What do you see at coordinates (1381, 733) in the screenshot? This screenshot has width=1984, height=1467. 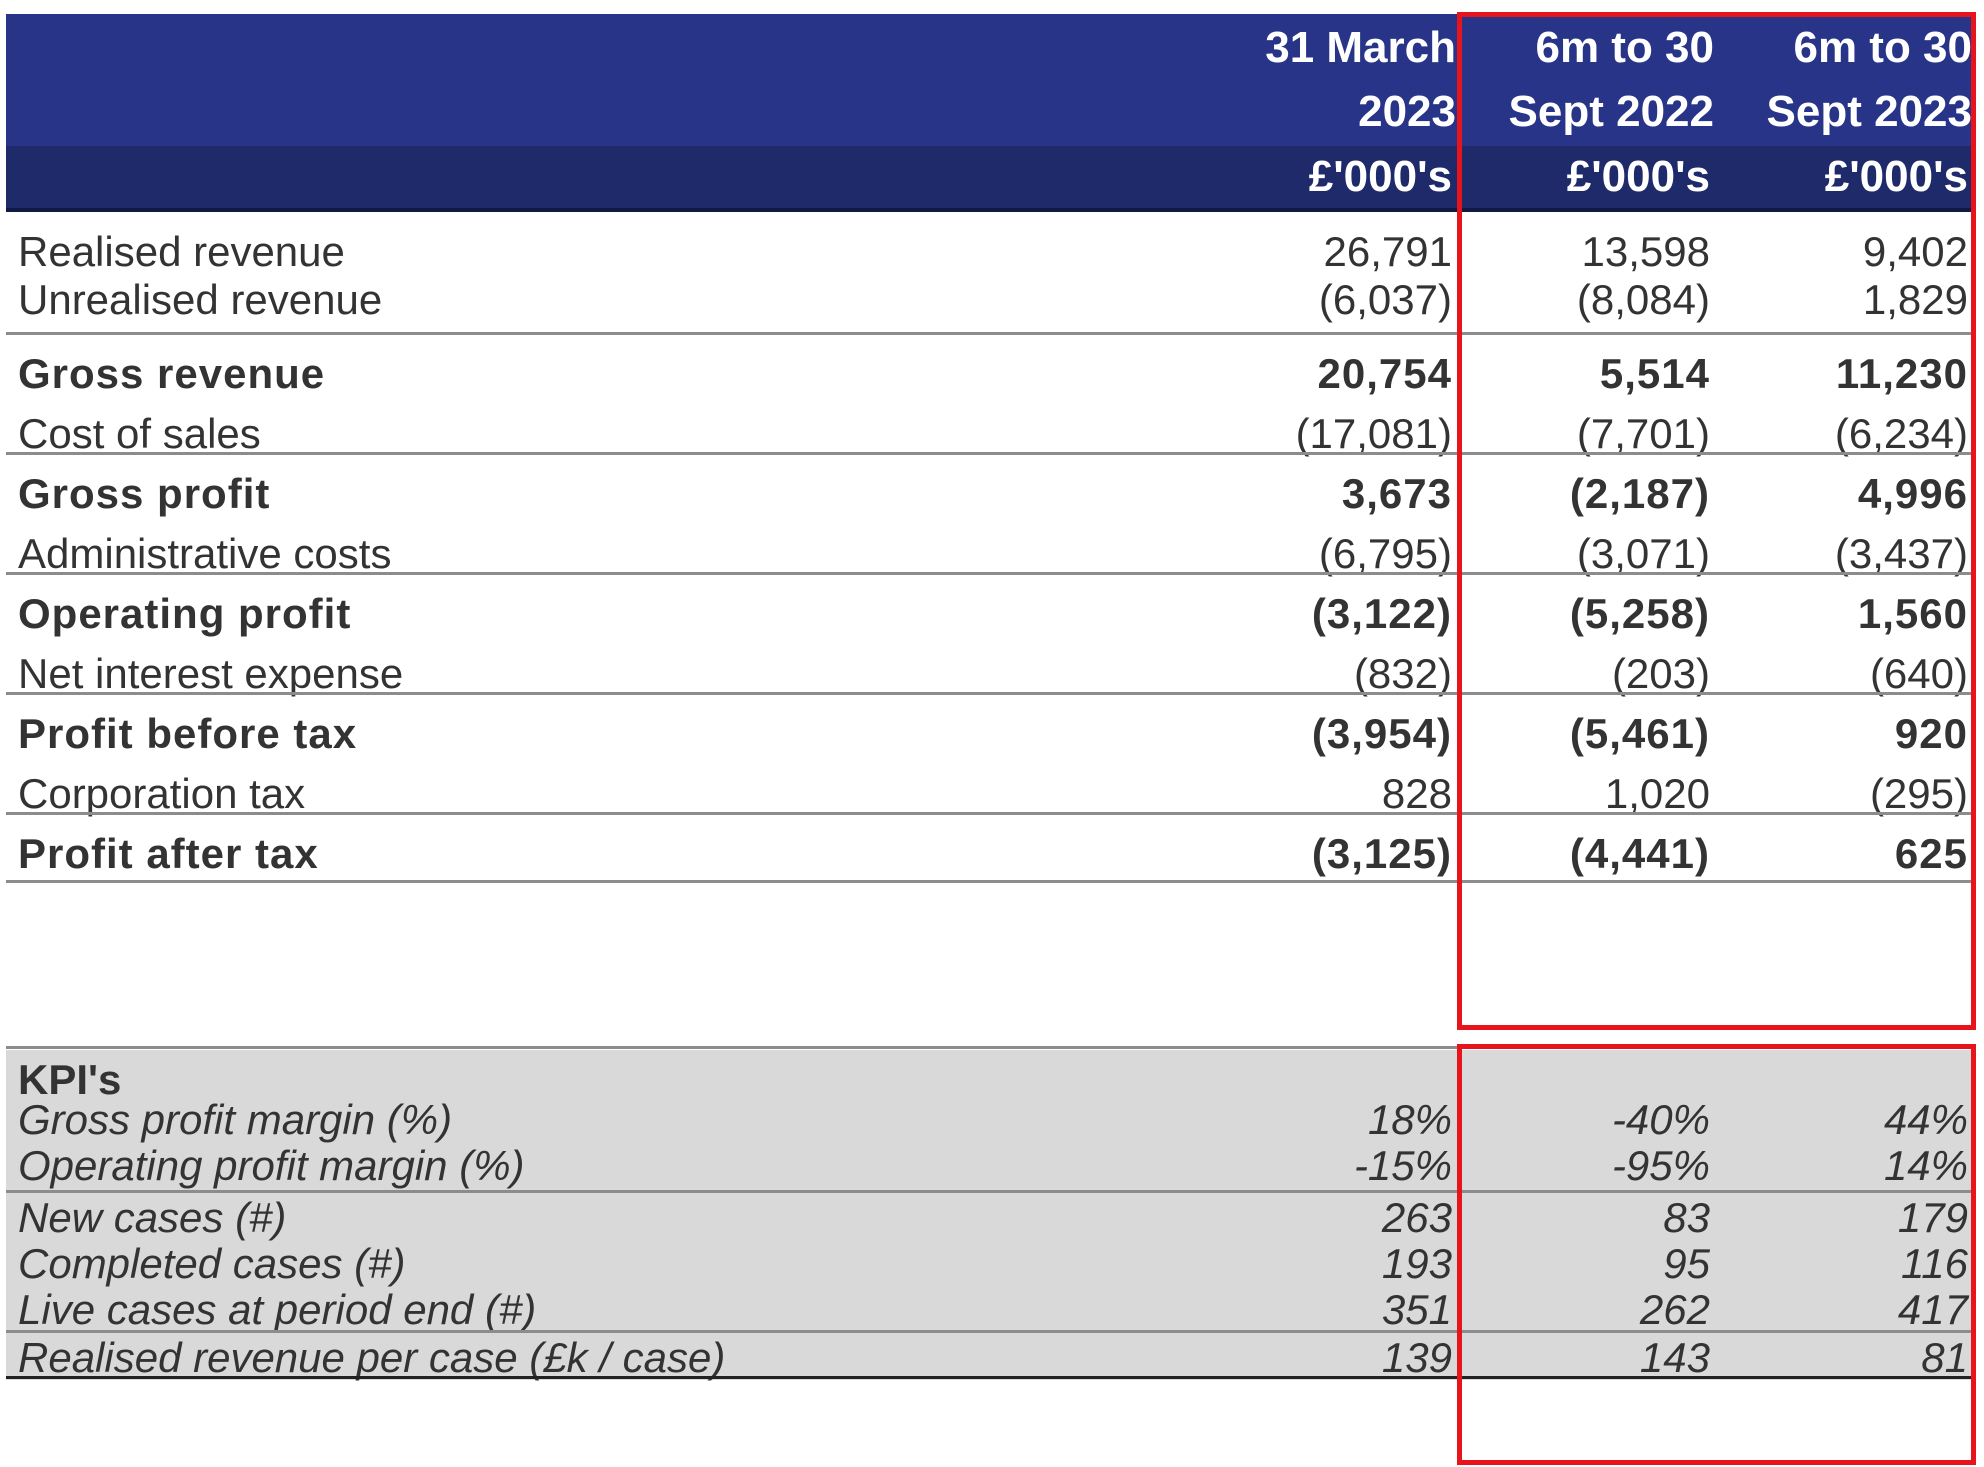 I see `row-value: (3,954)` at bounding box center [1381, 733].